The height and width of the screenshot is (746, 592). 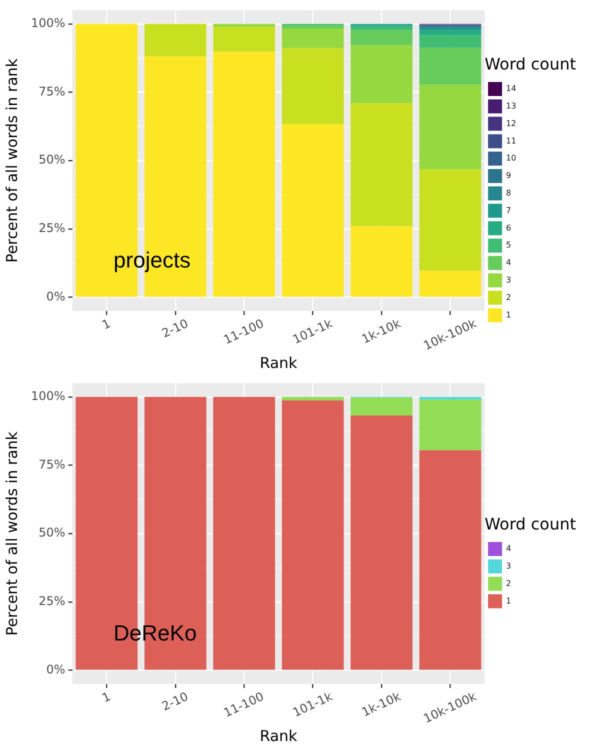 What do you see at coordinates (511, 123) in the screenshot?
I see `legend-label: 12` at bounding box center [511, 123].